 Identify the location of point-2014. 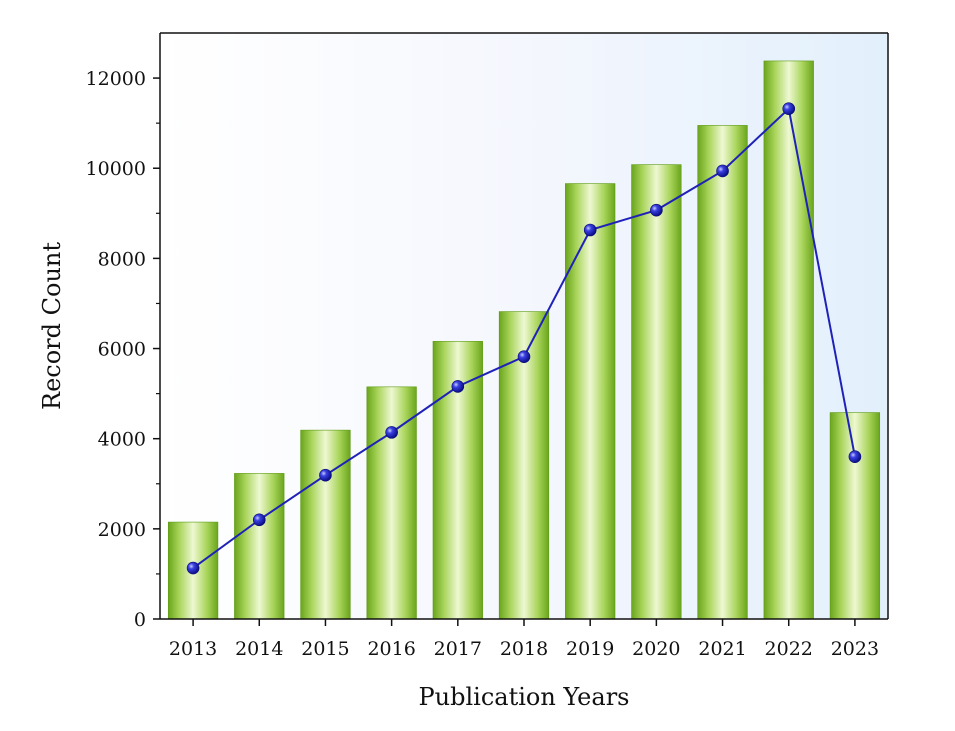
(259, 520).